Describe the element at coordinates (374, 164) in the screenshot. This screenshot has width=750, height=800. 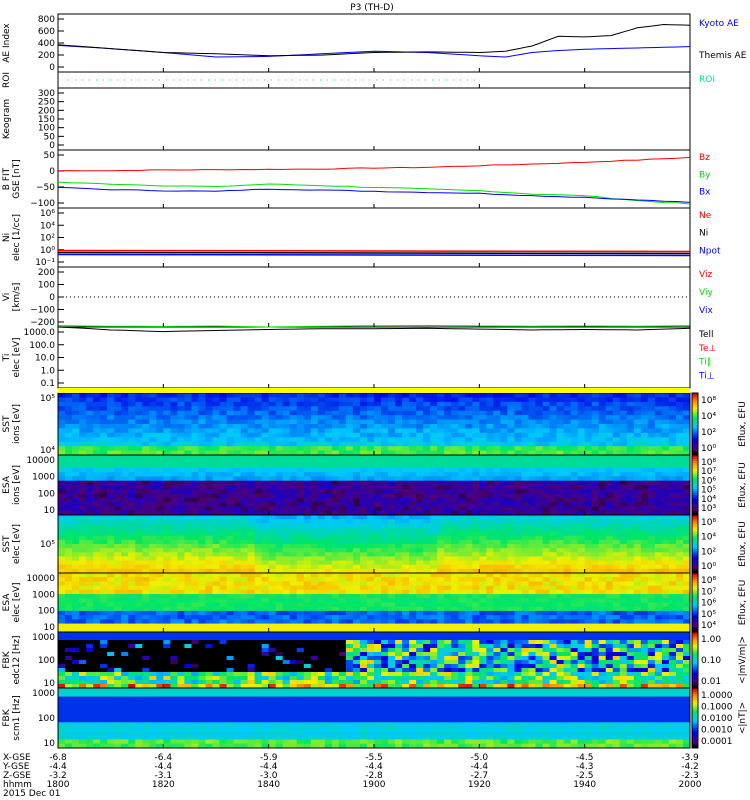
I see `series-line` at that location.